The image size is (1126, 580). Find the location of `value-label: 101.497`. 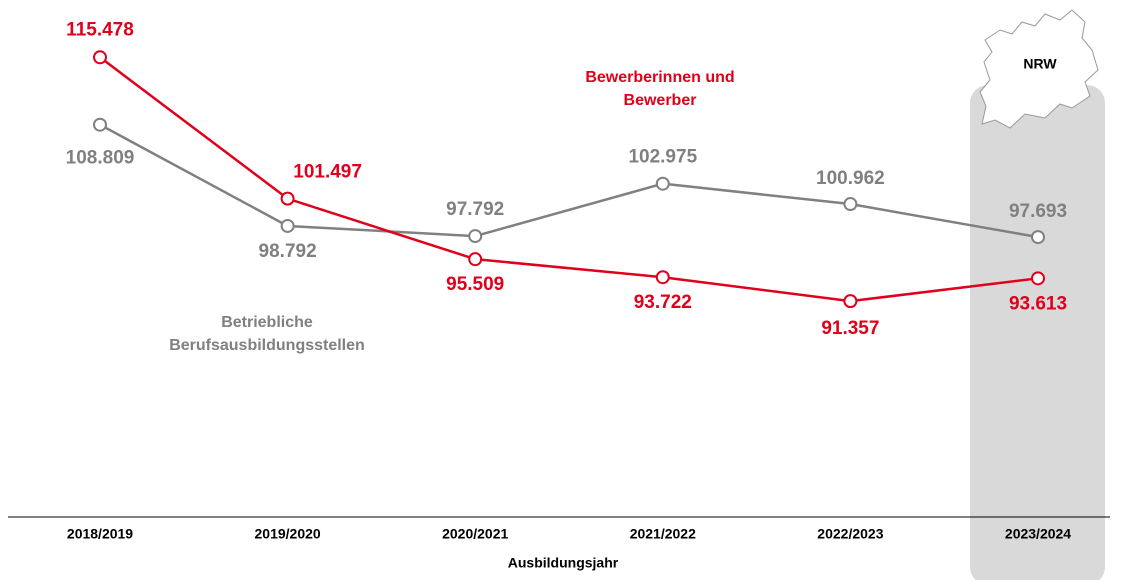

value-label: 101.497 is located at coordinates (327, 172).